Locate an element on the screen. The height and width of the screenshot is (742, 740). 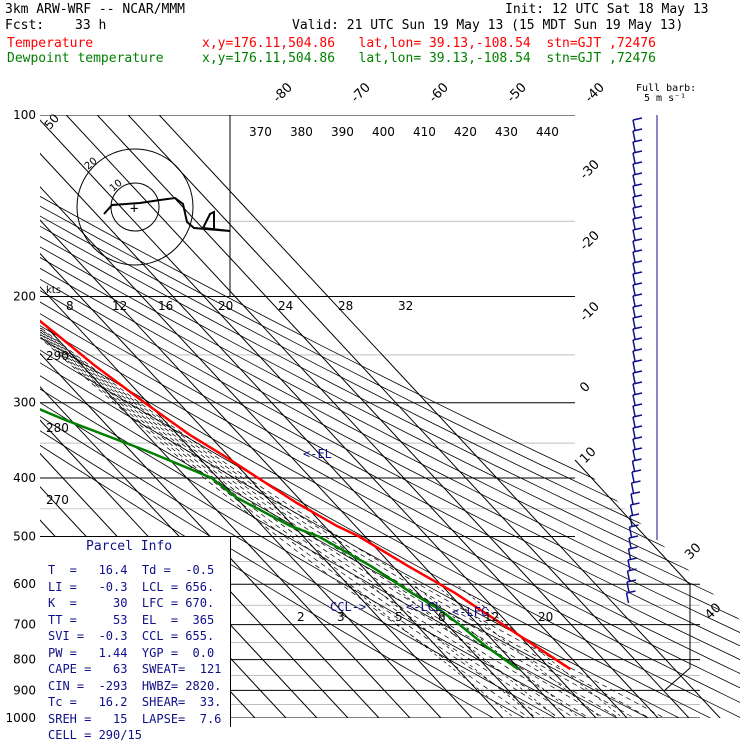
pressure-tick-label: 400 is located at coordinates (24, 478).